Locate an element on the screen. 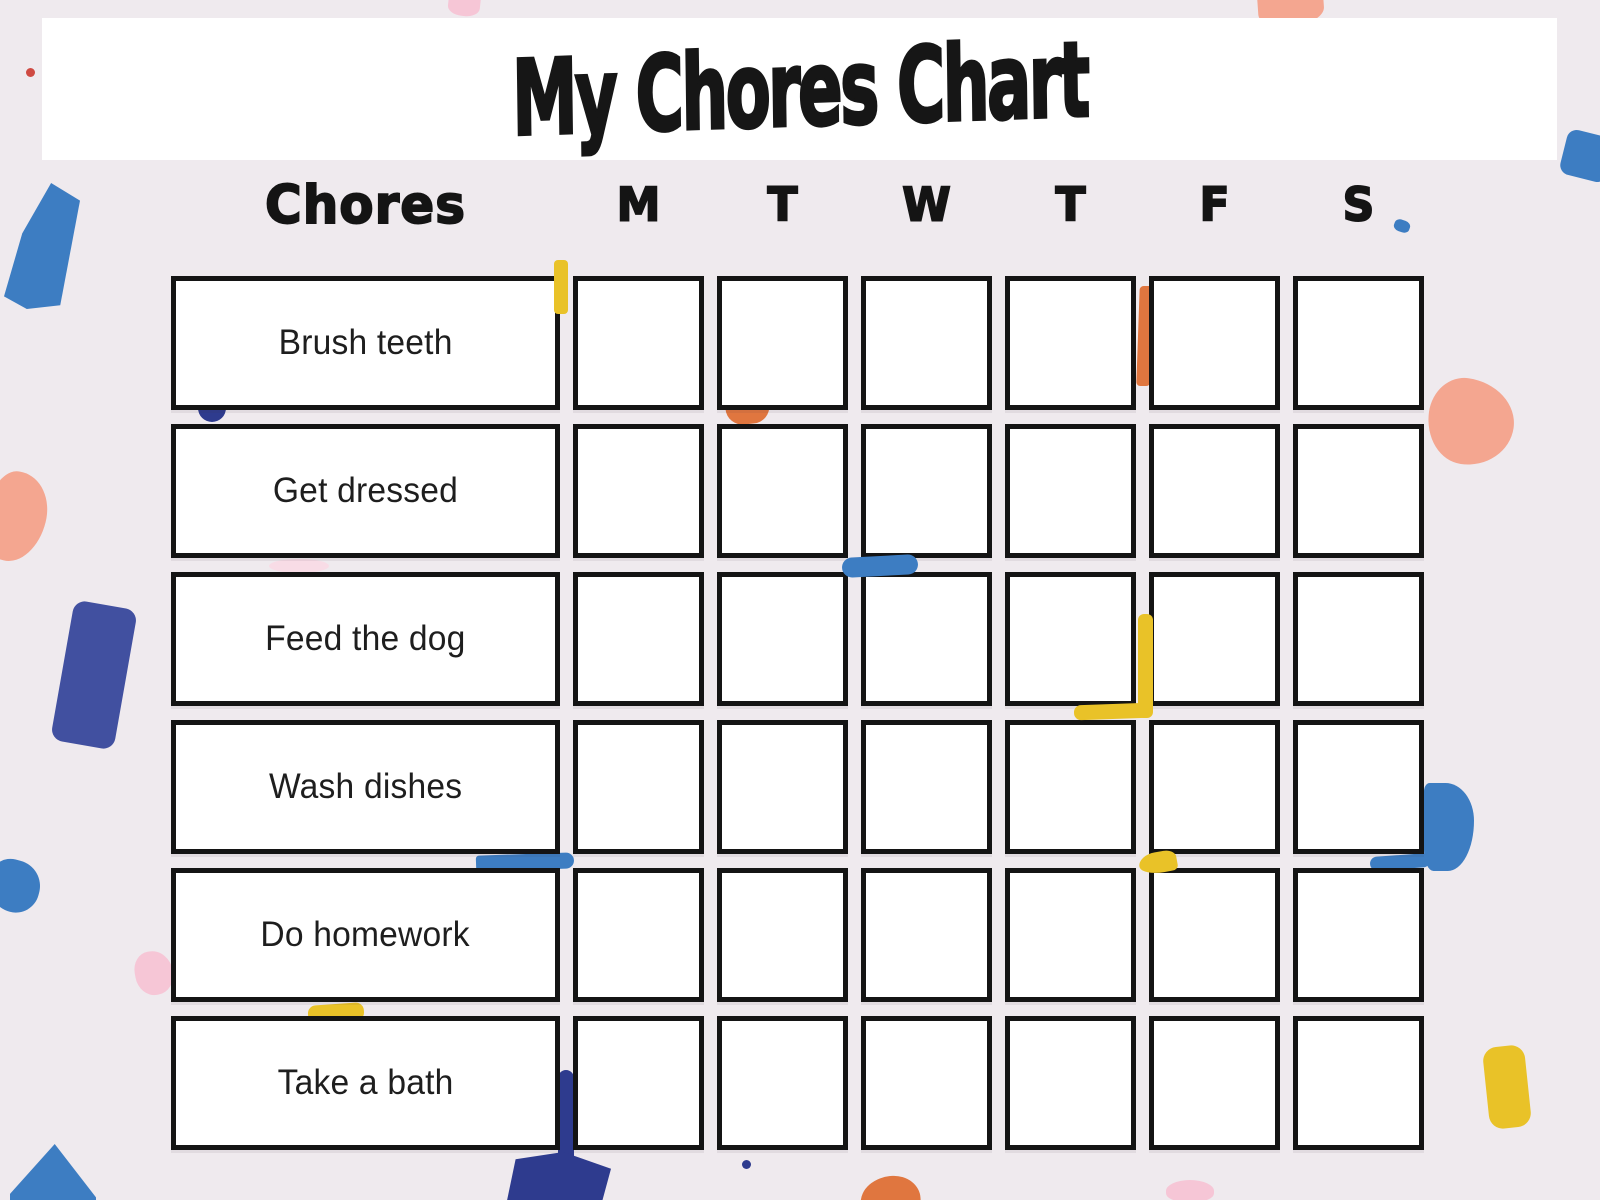 The image size is (1600, 1200). checkbox-cell-row1-day5 is located at coordinates (1214, 343).